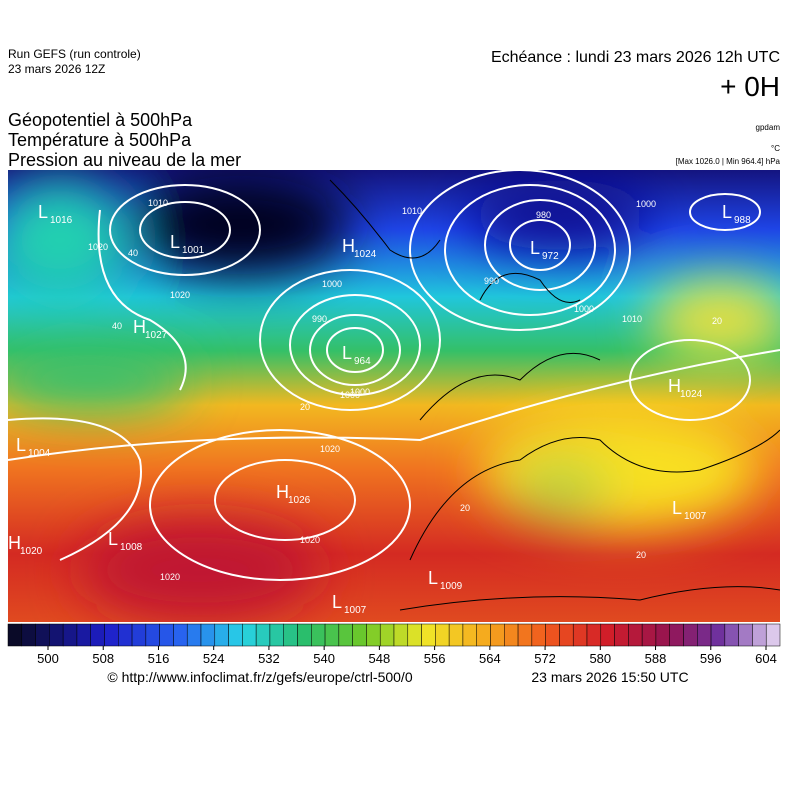 The image size is (788, 794). I want to click on colorbar-tick-label: 604, so click(766, 658).